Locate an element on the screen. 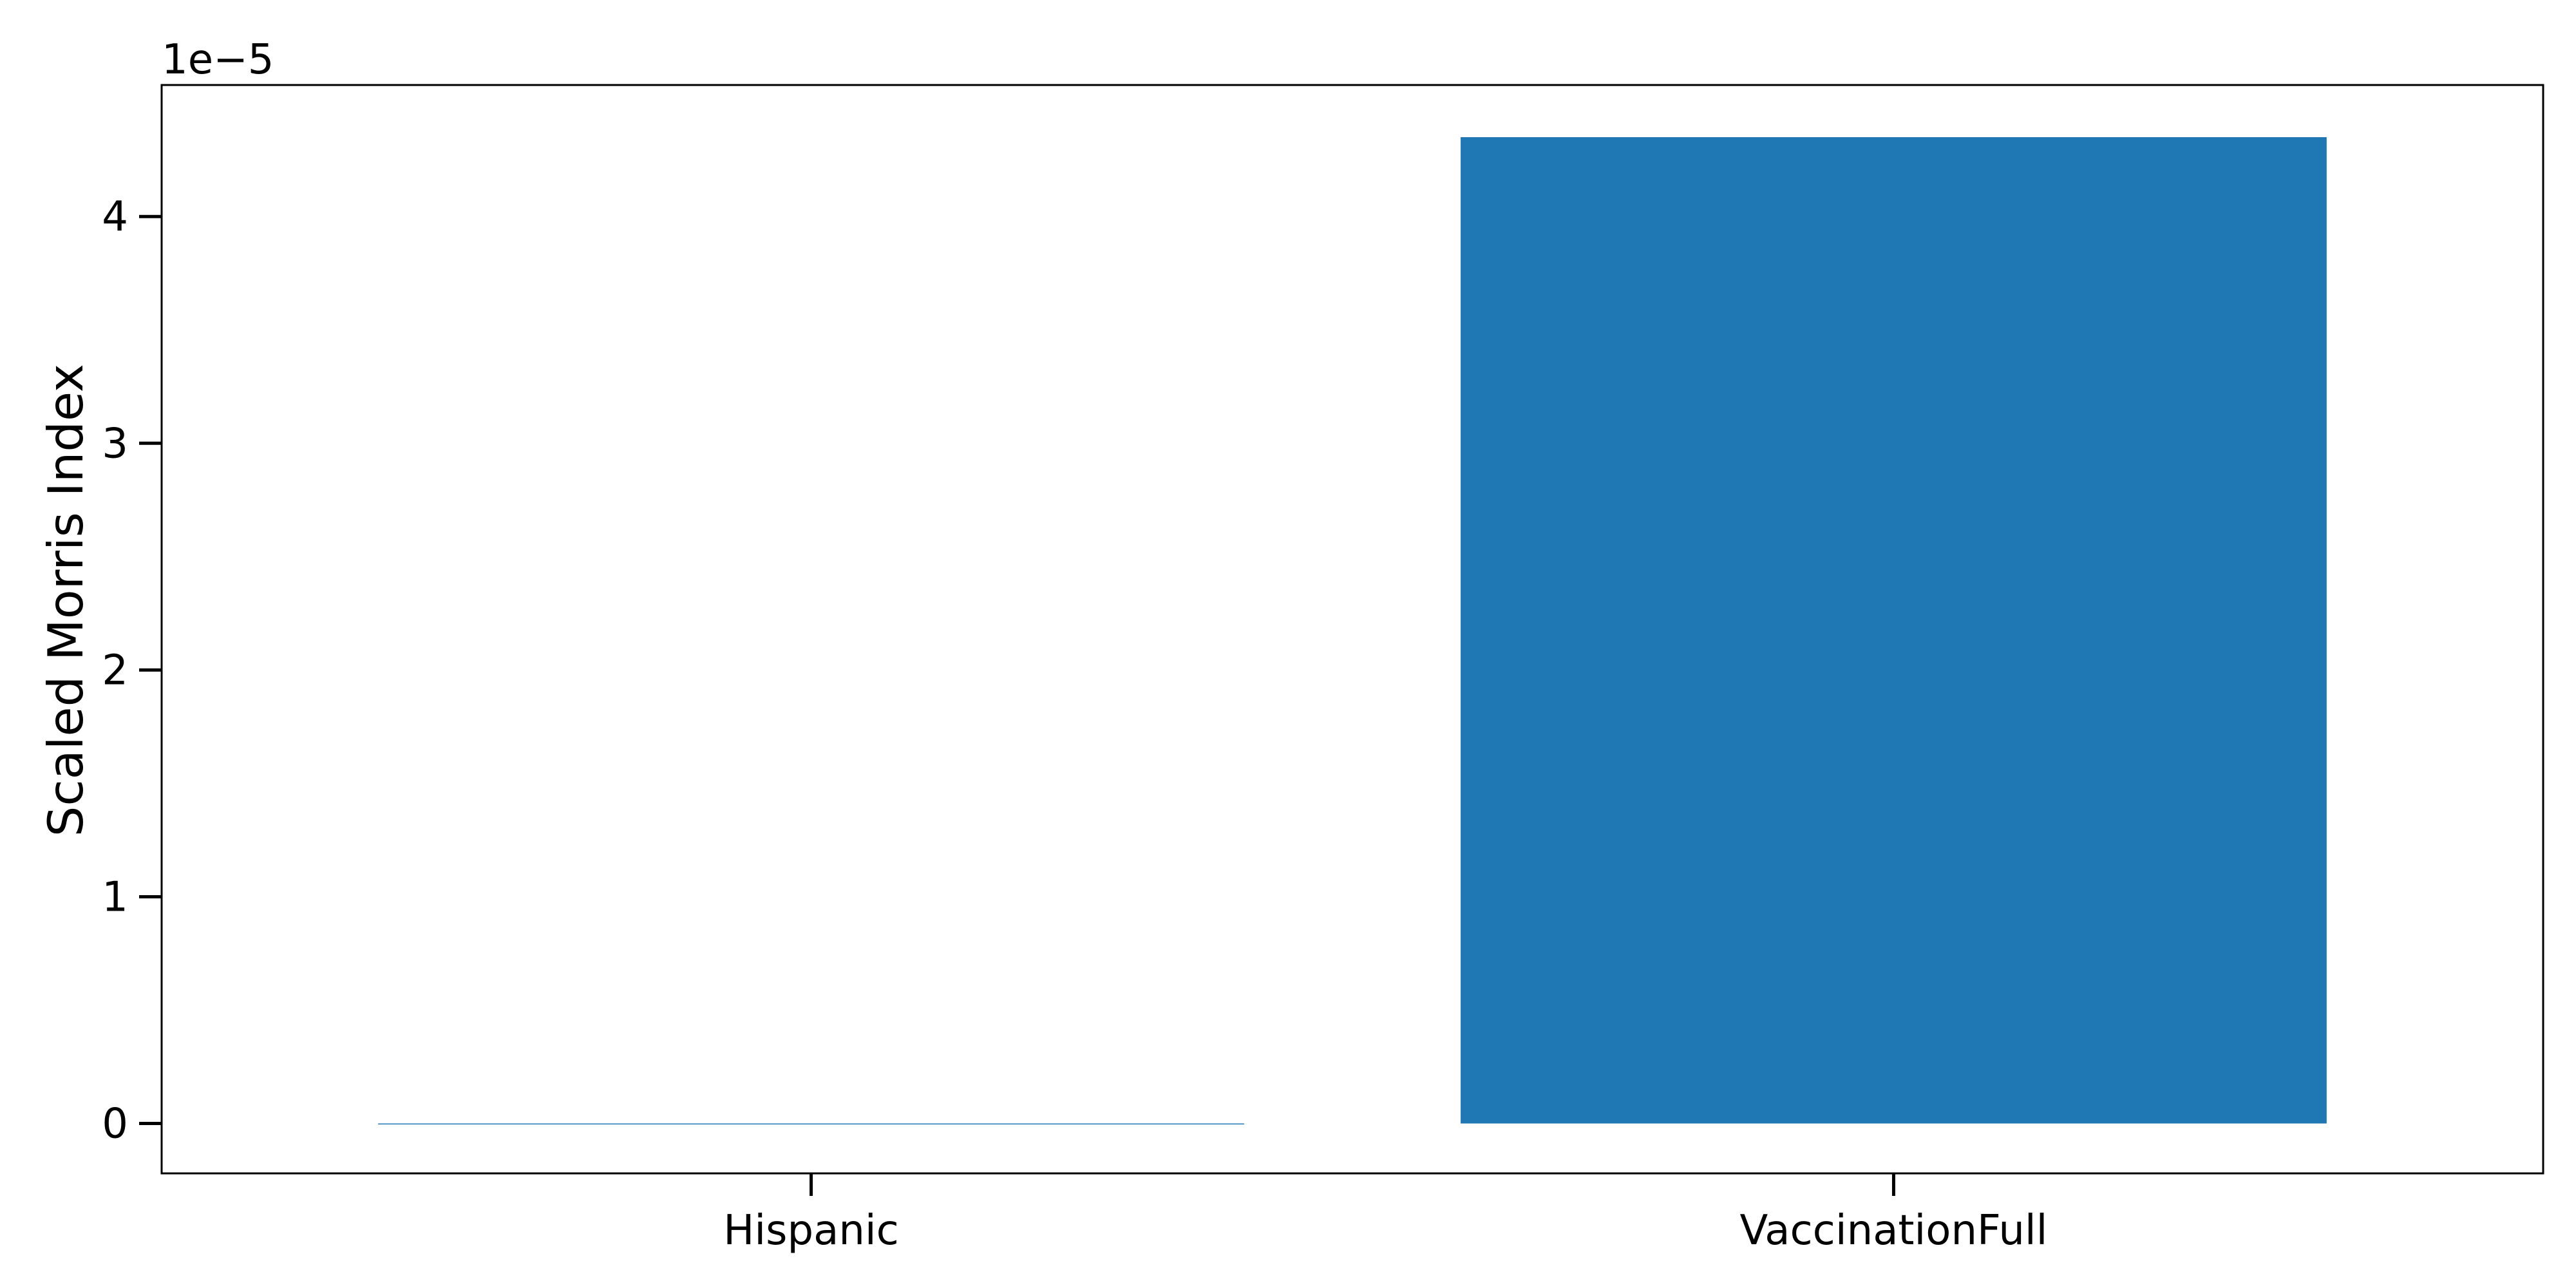 Image resolution: width=2576 pixels, height=1288 pixels. y-tick-label: 1 is located at coordinates (115, 897).